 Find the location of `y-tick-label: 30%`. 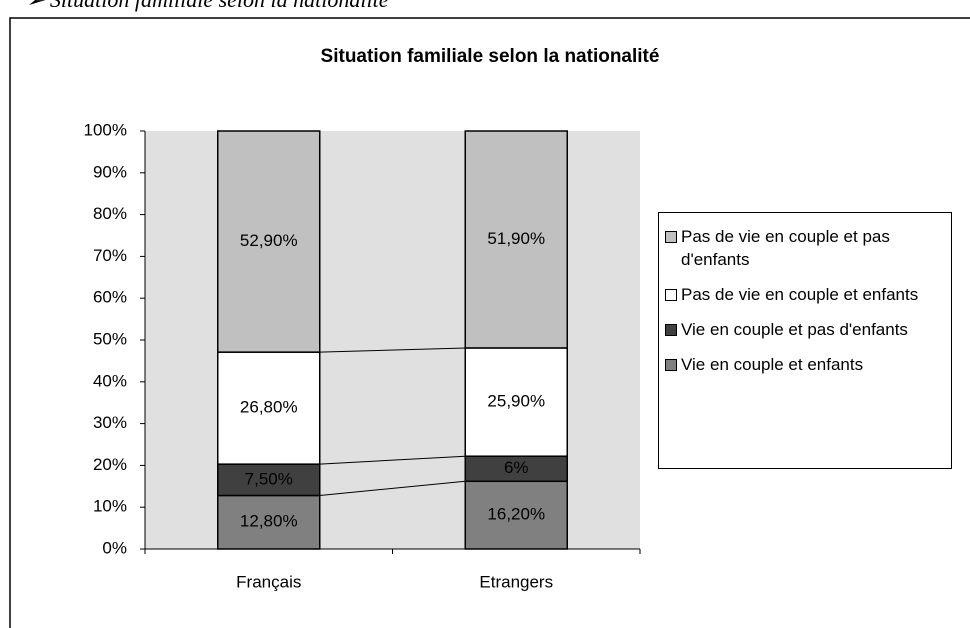

y-tick-label: 30% is located at coordinates (110, 422).